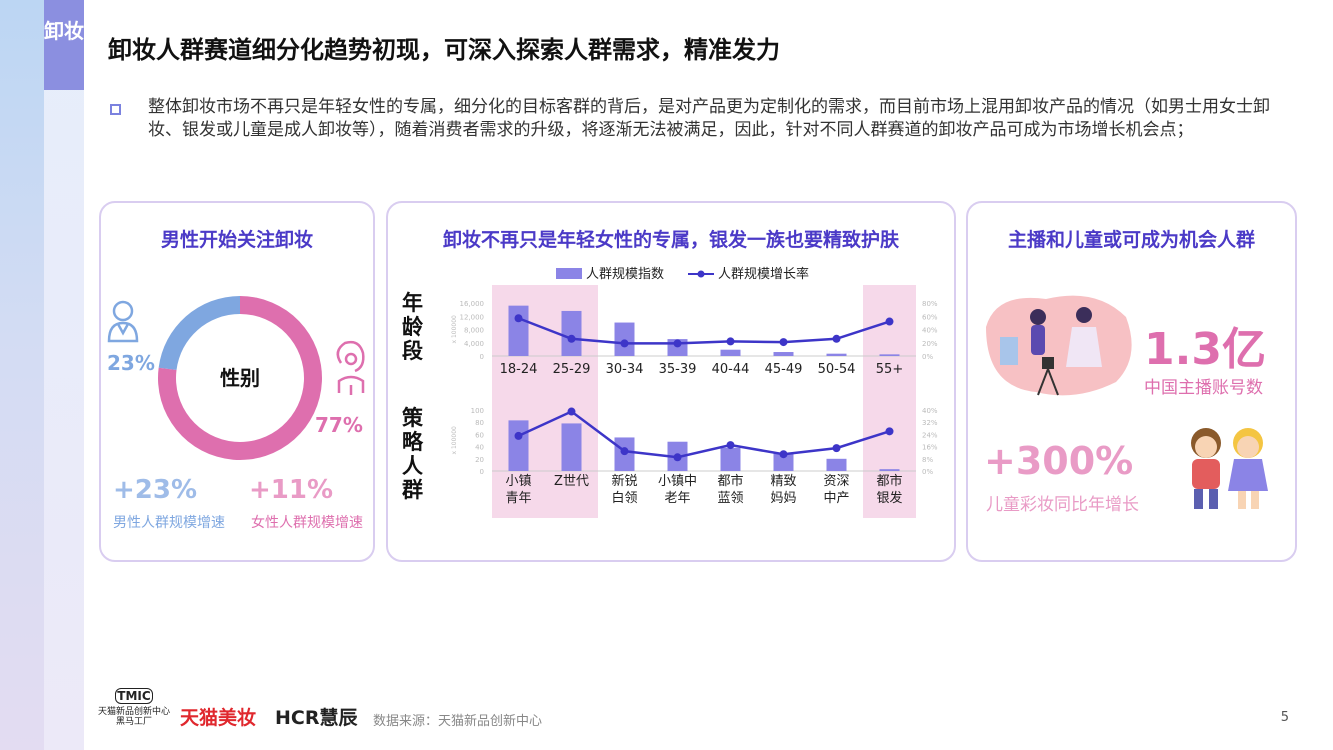 This screenshot has width=1333, height=750. What do you see at coordinates (474, 344) in the screenshot?
I see `y-left-tick: 4,000` at bounding box center [474, 344].